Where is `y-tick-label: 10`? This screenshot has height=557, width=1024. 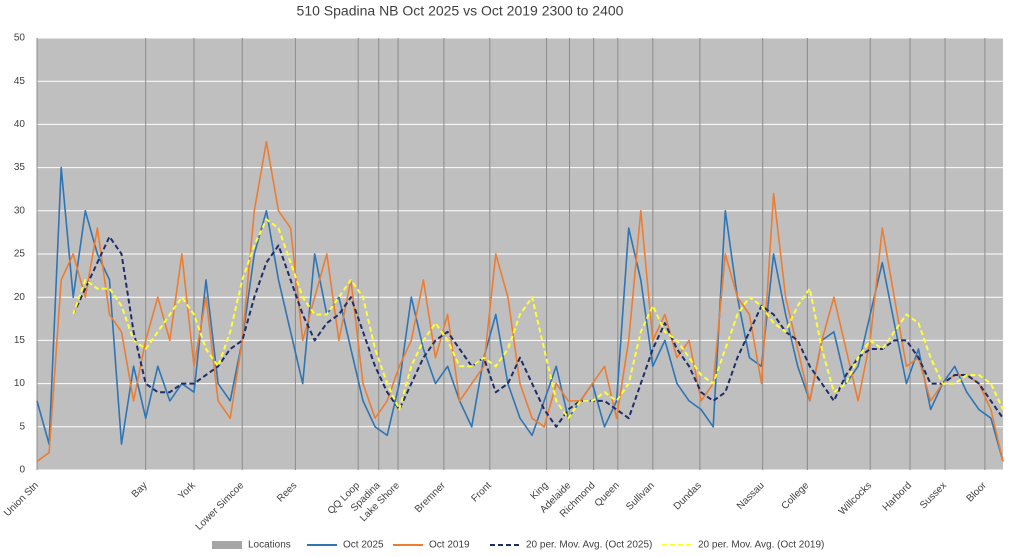 y-tick-label: 10 is located at coordinates (20, 383).